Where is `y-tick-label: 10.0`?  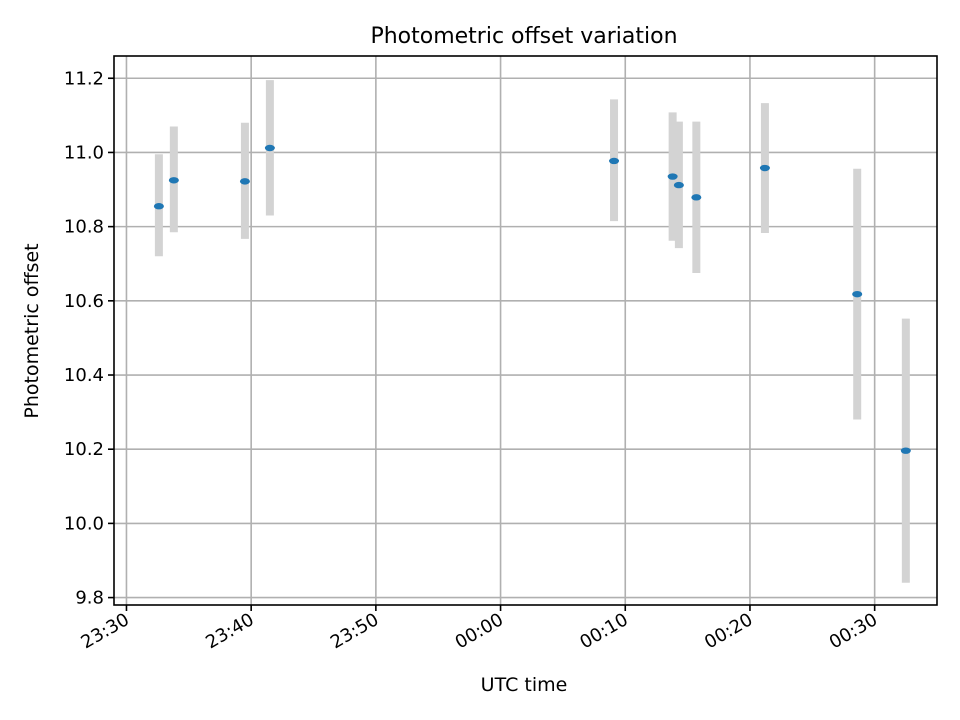 y-tick-label: 10.0 is located at coordinates (84, 523).